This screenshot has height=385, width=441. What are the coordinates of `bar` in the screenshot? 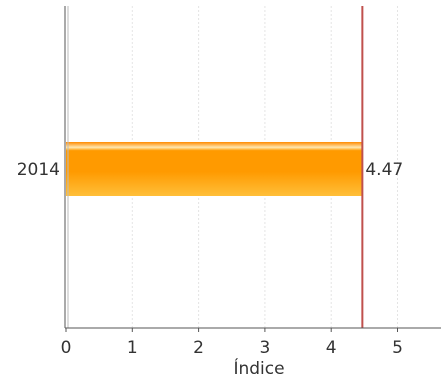 It's located at (214, 169).